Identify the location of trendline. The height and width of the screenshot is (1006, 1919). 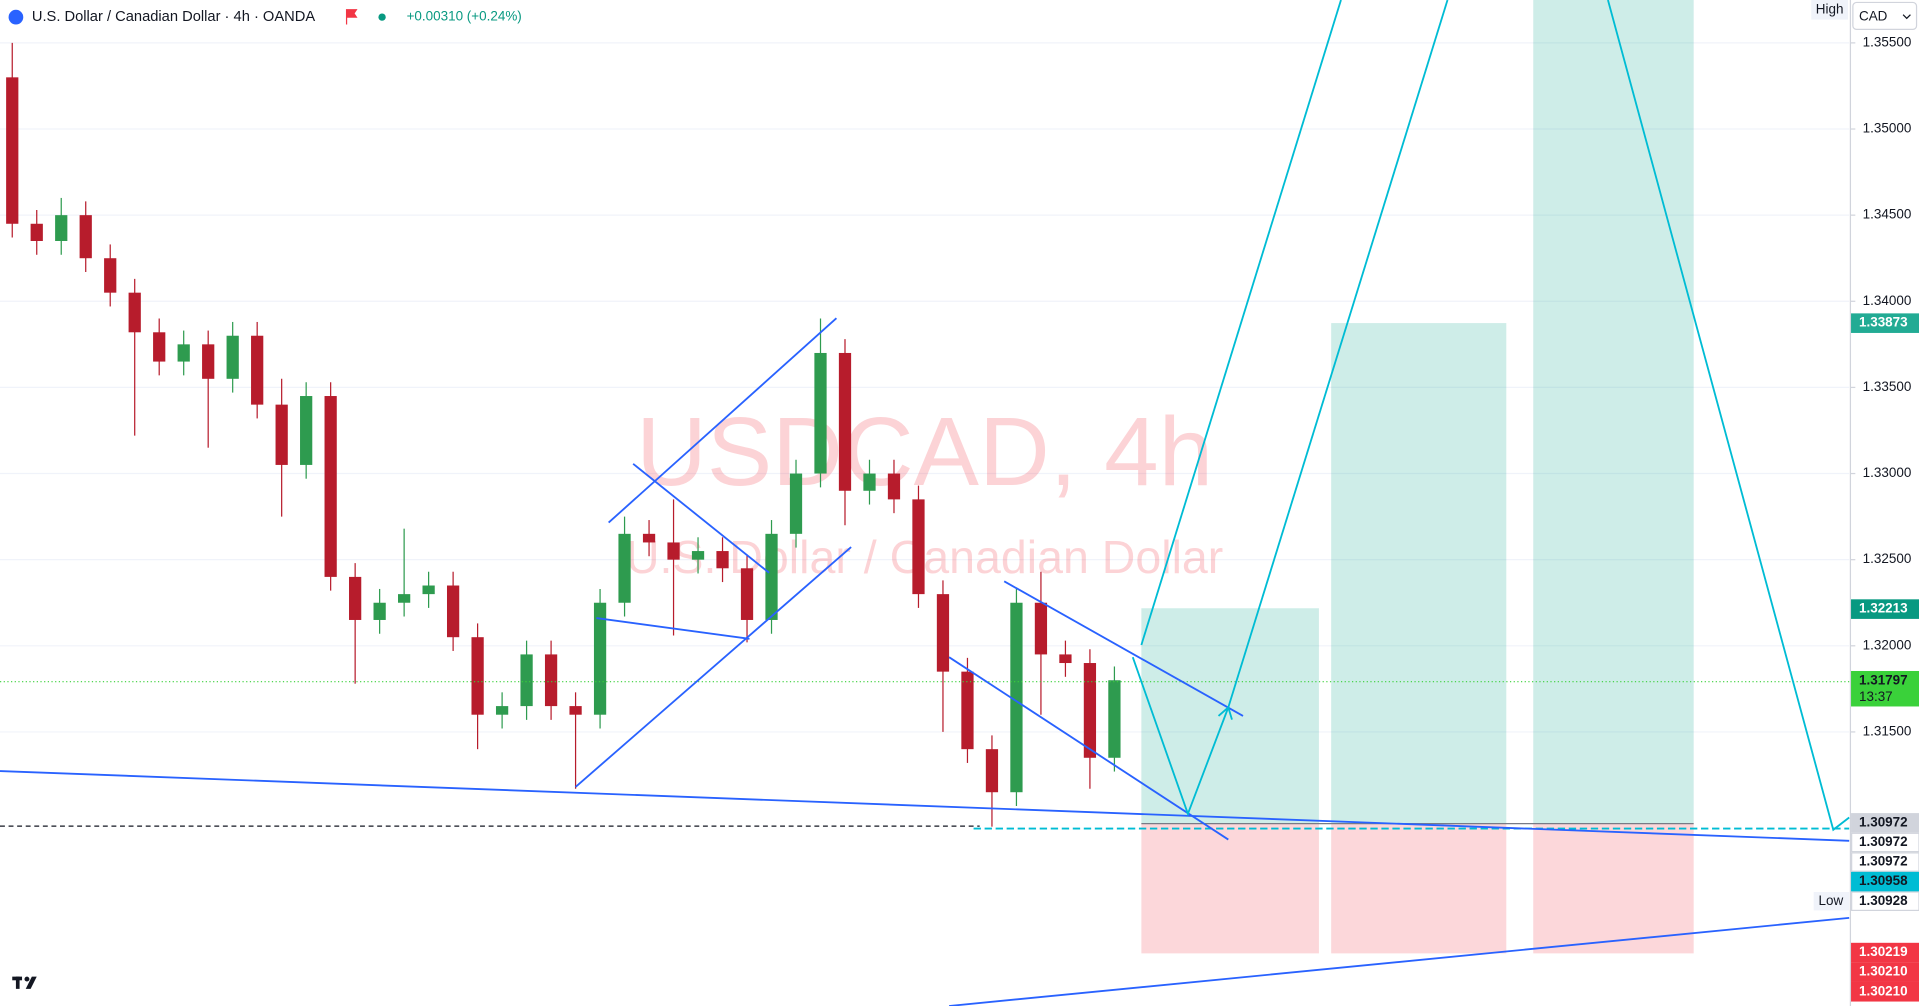
(925, 806).